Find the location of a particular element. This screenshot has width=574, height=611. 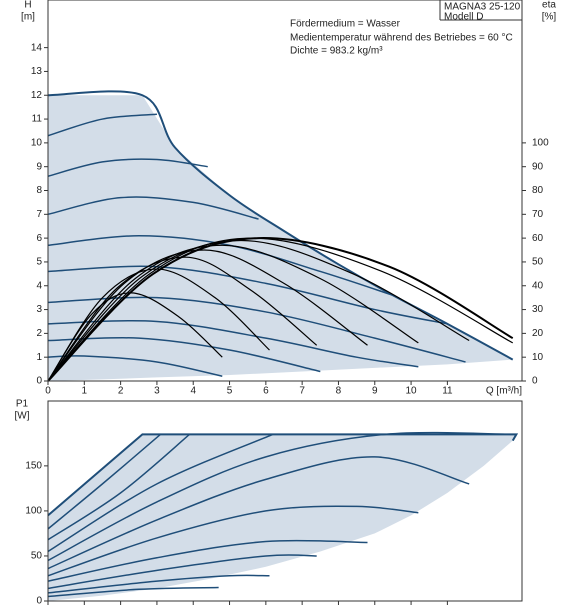

y-tick-label: 11 is located at coordinates (37, 119).